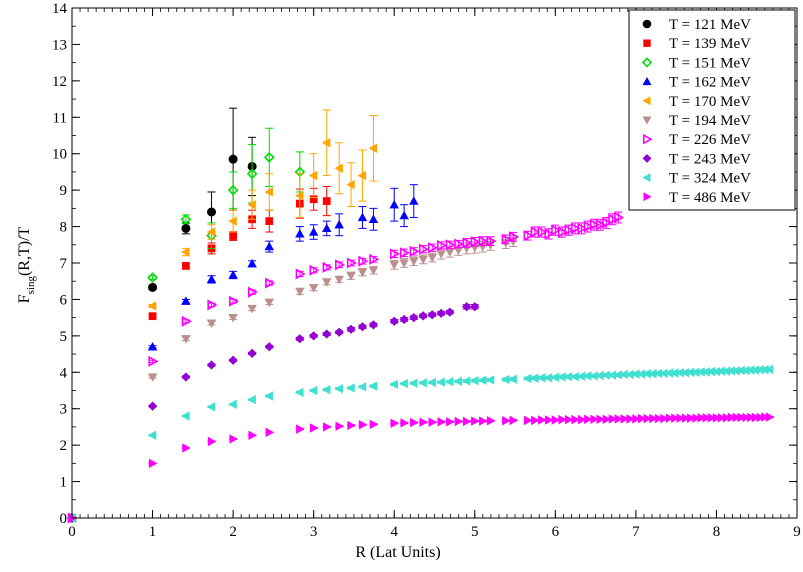  What do you see at coordinates (556, 532) in the screenshot?
I see `x-tick-label: 6` at bounding box center [556, 532].